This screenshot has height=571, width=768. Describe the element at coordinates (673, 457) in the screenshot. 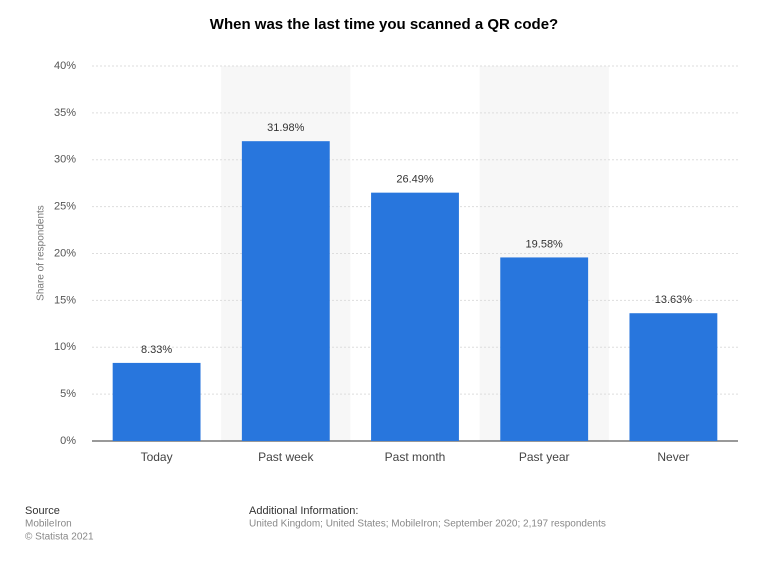

I see `x-tick-label: Never` at that location.